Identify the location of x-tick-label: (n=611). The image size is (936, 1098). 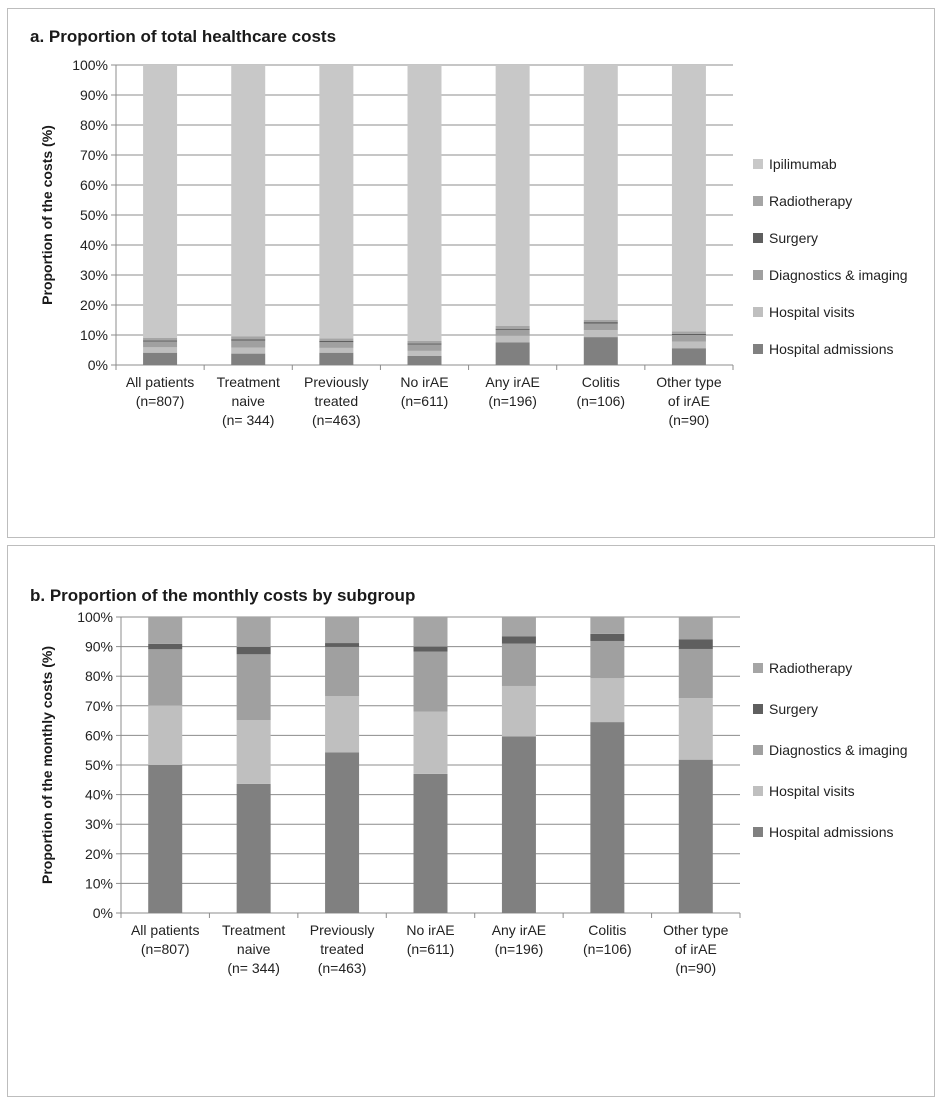
(425, 401).